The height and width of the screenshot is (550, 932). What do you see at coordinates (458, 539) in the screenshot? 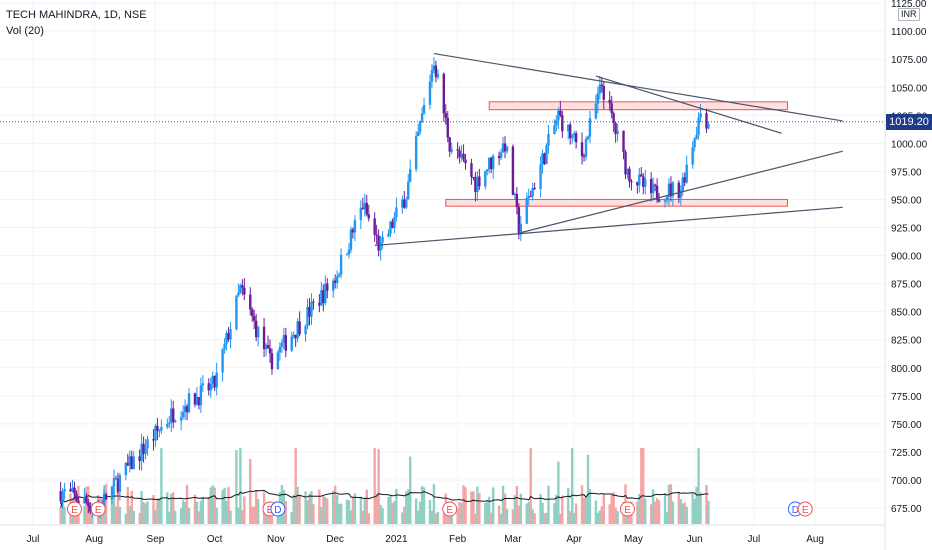
I see `time-tick-label: Feb` at bounding box center [458, 539].